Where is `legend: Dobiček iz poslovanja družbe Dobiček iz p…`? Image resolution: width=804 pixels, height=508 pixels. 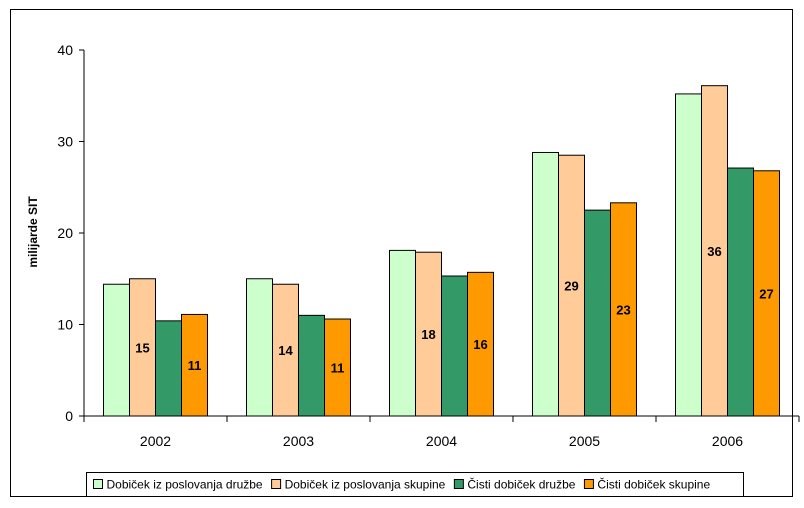 legend: Dobiček iz poslovanja družbe Dobiček iz p… is located at coordinates (415, 484).